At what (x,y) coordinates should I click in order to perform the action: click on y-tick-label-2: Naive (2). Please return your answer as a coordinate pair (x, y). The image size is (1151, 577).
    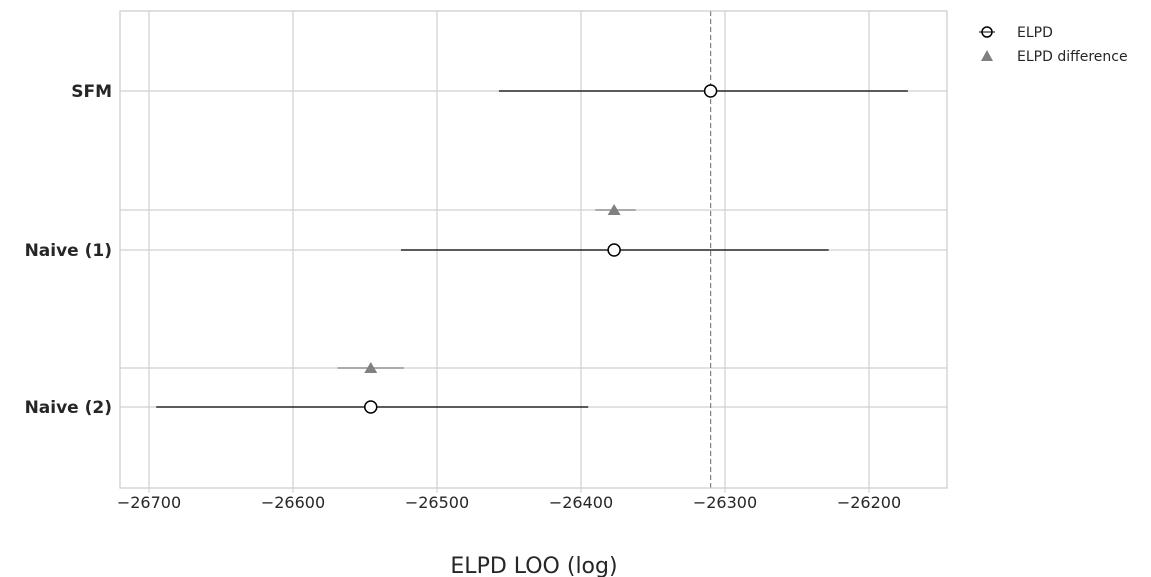
    Looking at the image, I should click on (68, 408).